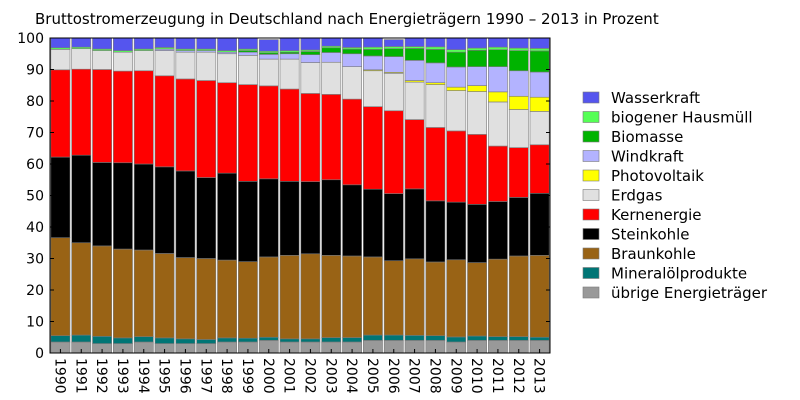 Image resolution: width=800 pixels, height=400 pixels. What do you see at coordinates (35, 228) in the screenshot?
I see `y-tick-label: 40` at bounding box center [35, 228].